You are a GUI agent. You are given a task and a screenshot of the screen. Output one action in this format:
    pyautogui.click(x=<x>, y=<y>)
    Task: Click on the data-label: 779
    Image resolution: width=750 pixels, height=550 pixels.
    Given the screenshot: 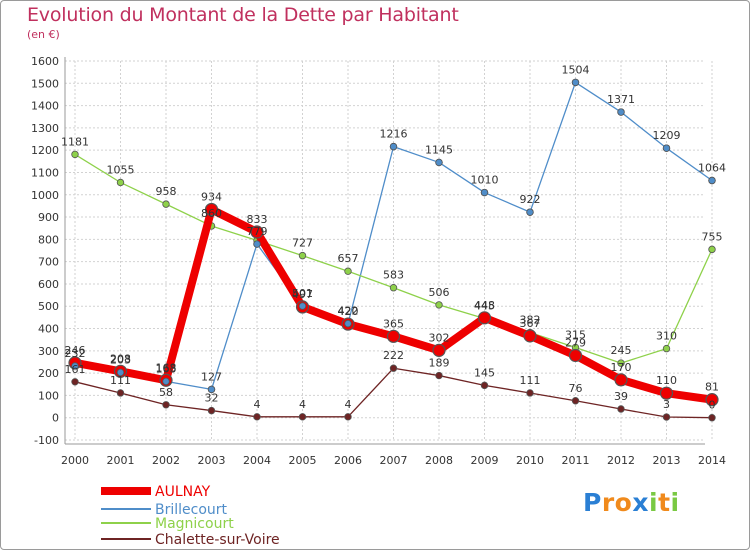 What is the action you would take?
    pyautogui.click(x=257, y=231)
    